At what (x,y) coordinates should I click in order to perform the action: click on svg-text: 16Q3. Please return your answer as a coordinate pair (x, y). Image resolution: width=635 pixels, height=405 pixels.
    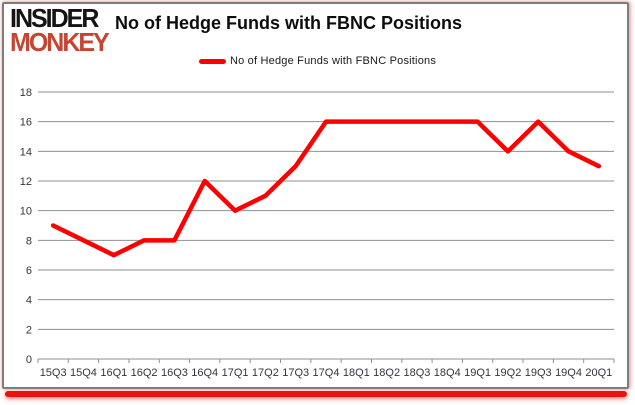
    Looking at the image, I should click on (174, 373).